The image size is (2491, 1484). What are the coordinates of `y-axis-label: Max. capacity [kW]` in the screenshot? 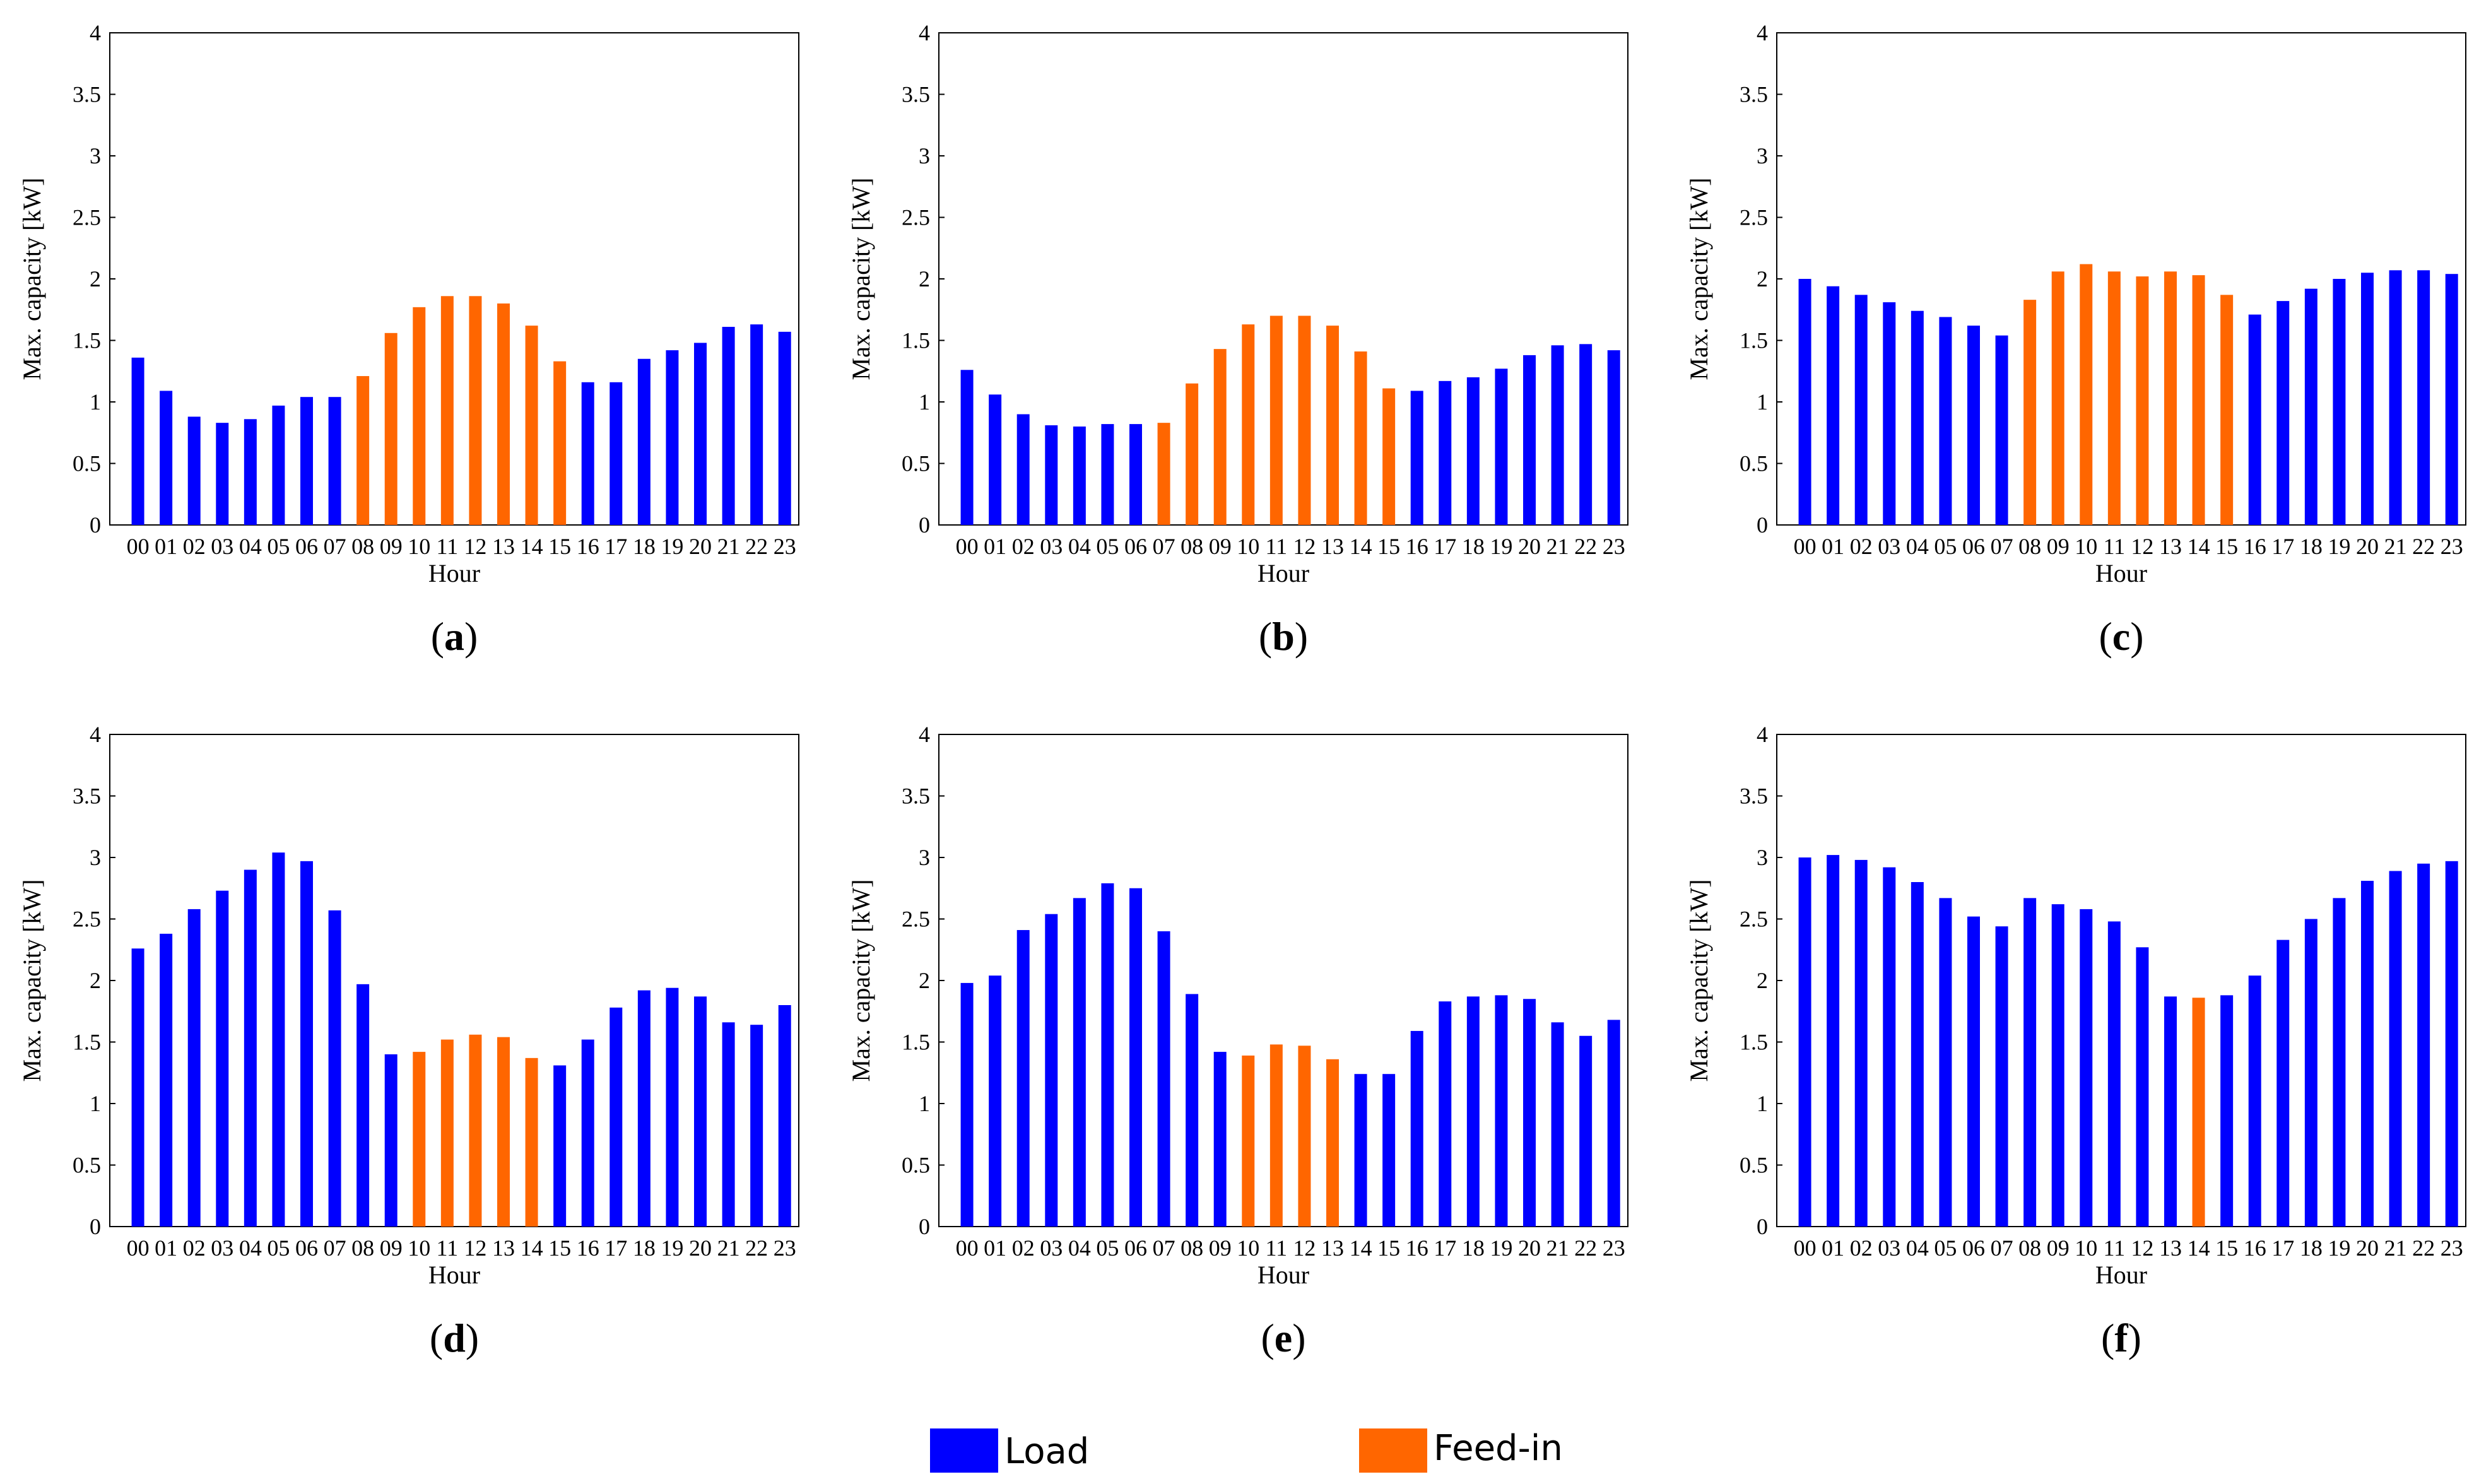 It's located at (861, 279).